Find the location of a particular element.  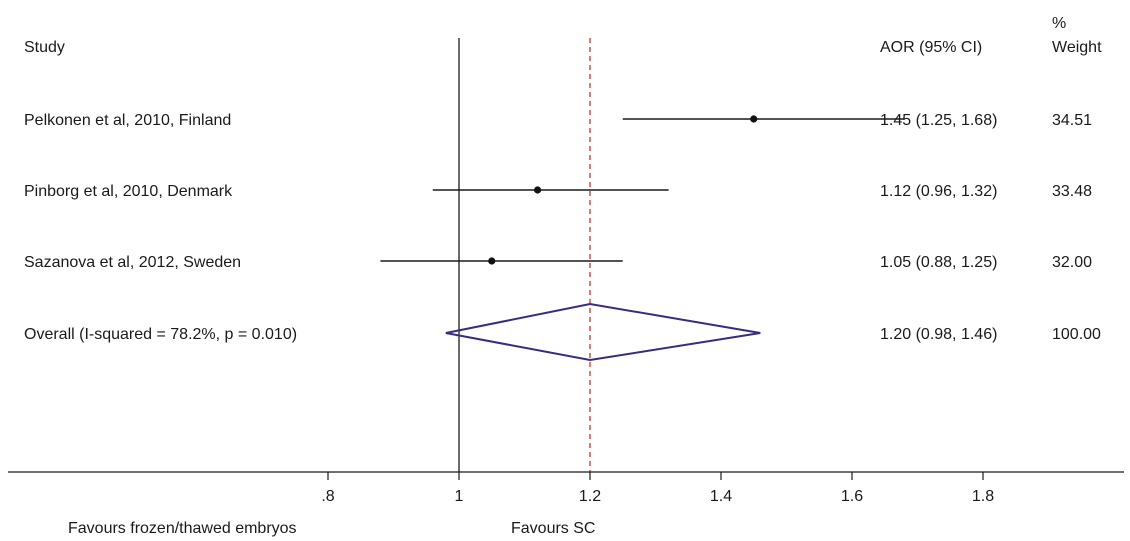

favours-right-label: Favours SC is located at coordinates (553, 528).